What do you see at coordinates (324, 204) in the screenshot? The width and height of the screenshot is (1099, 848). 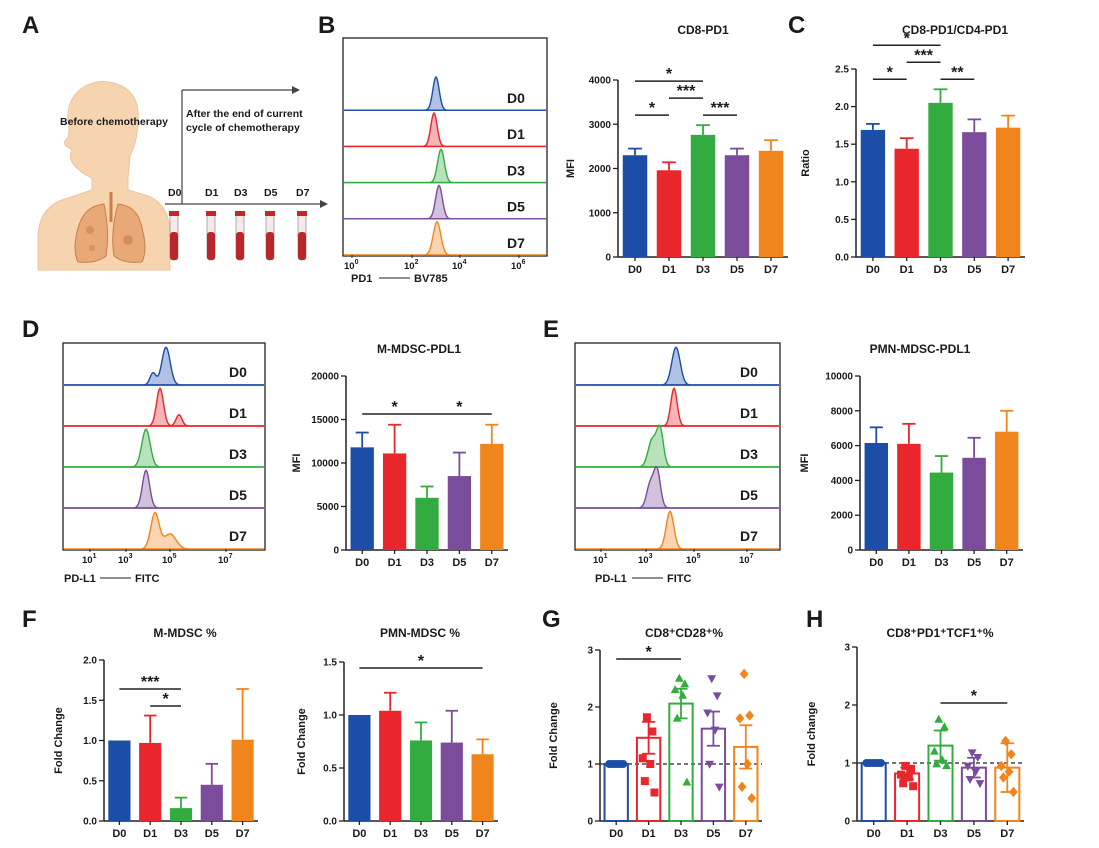 I see `timeline-arrow-bottom` at bounding box center [324, 204].